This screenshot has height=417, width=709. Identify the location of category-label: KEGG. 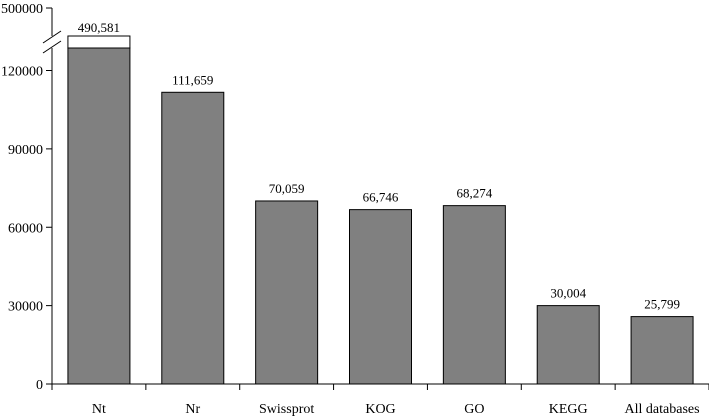
(568, 409).